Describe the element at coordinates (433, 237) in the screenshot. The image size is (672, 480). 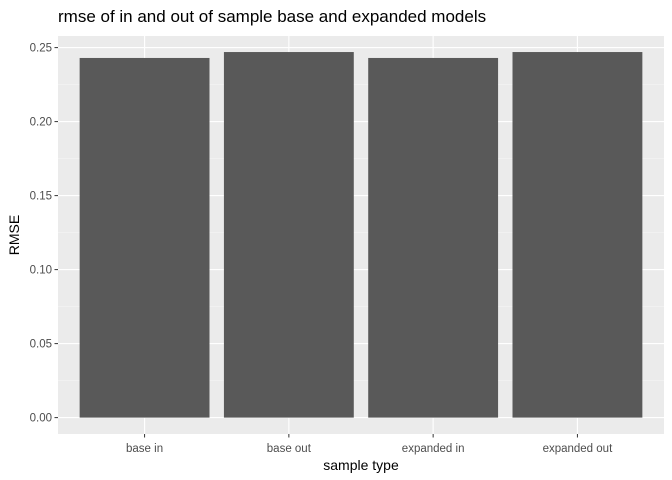
I see `bar-expanded-in` at that location.